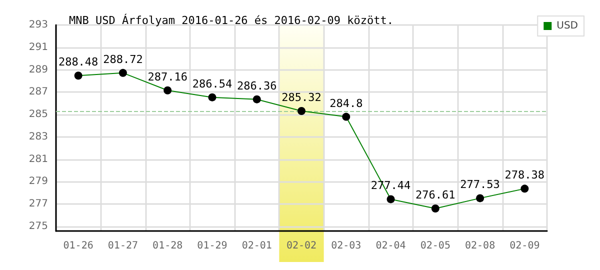 The height and width of the screenshot is (270, 600). What do you see at coordinates (38, 114) in the screenshot?
I see `y-tick-label: 285` at bounding box center [38, 114].